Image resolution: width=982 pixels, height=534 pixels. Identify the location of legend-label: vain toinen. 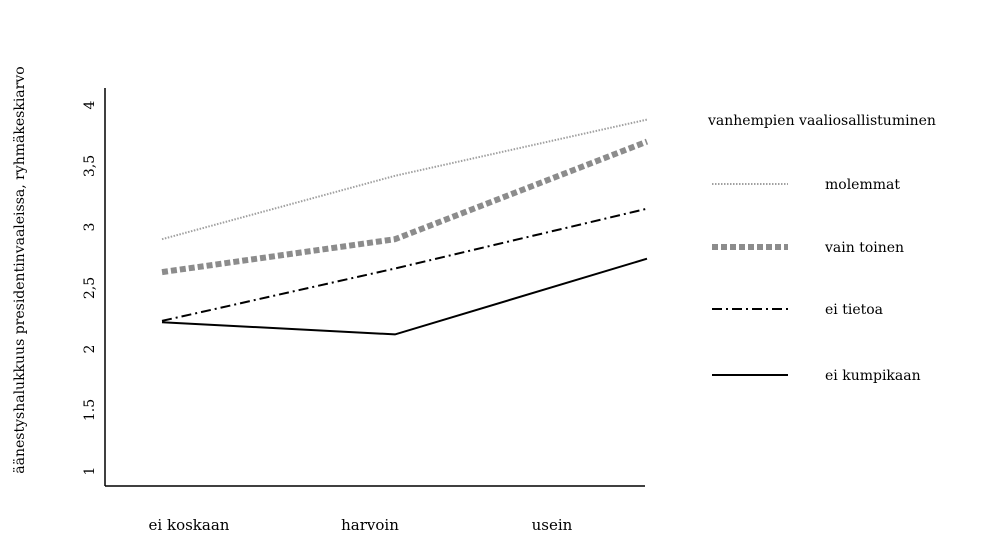
(864, 248).